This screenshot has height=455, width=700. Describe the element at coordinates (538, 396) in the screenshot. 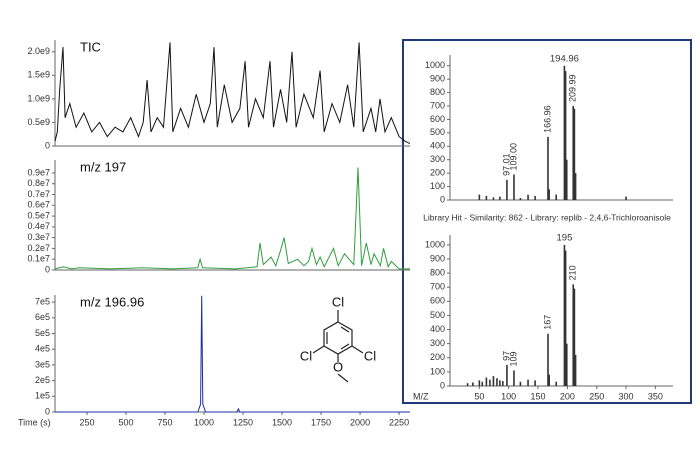

I see `x-tick-label: 150` at that location.